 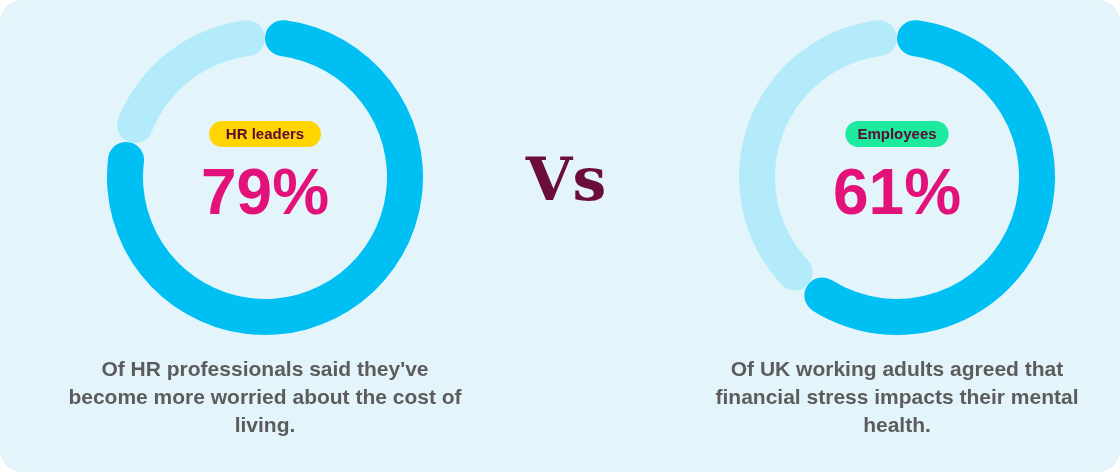 What do you see at coordinates (897, 396) in the screenshot?
I see `text: Of UK working adults agreed that financial stress impacts their mental health.` at bounding box center [897, 396].